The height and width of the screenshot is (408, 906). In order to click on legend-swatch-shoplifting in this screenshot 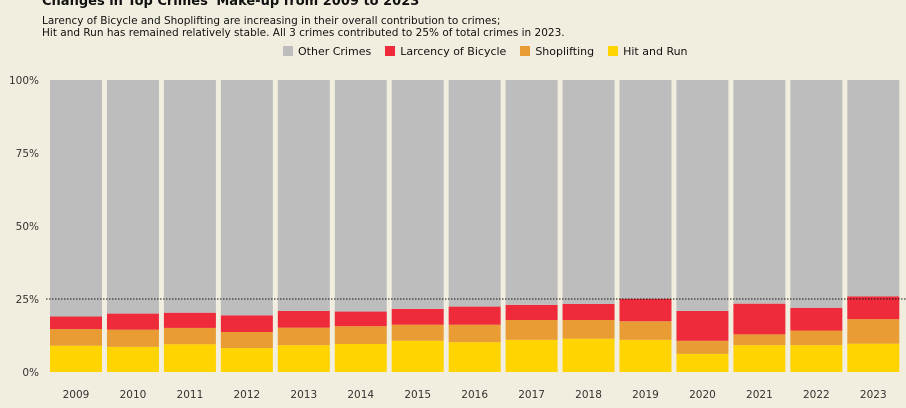, I will do `click(525, 51)`.